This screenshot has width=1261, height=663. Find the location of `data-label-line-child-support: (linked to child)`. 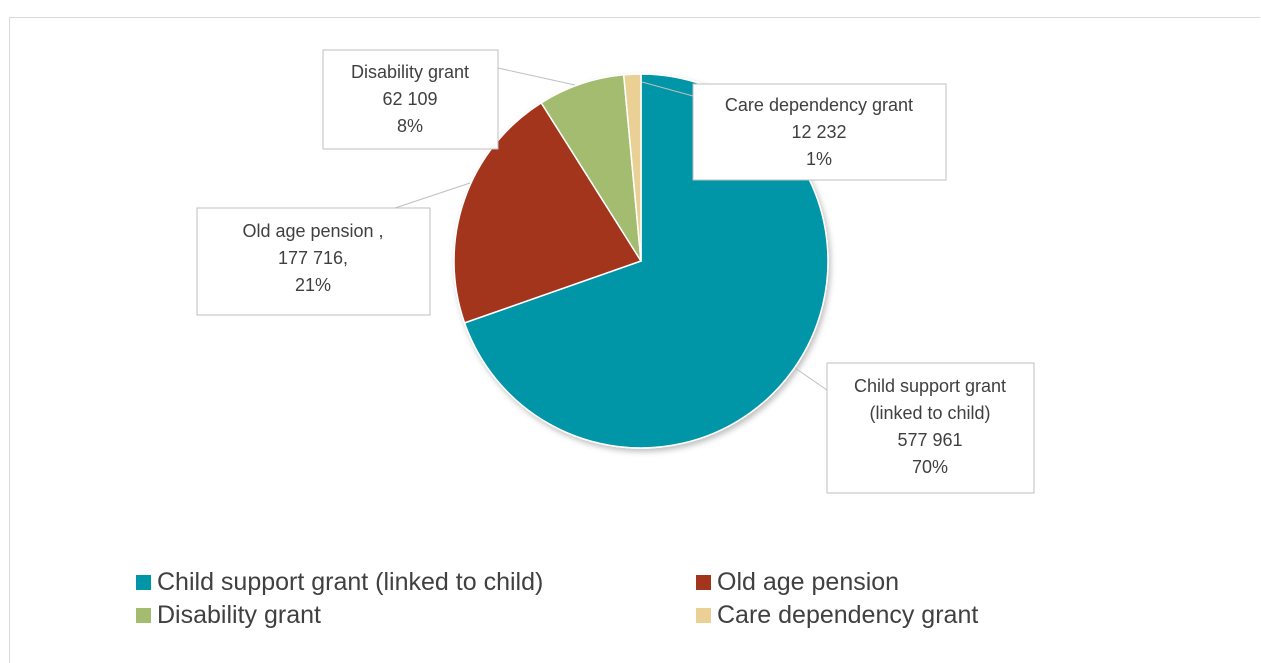

data-label-line-child-support: (linked to child) is located at coordinates (929, 413).